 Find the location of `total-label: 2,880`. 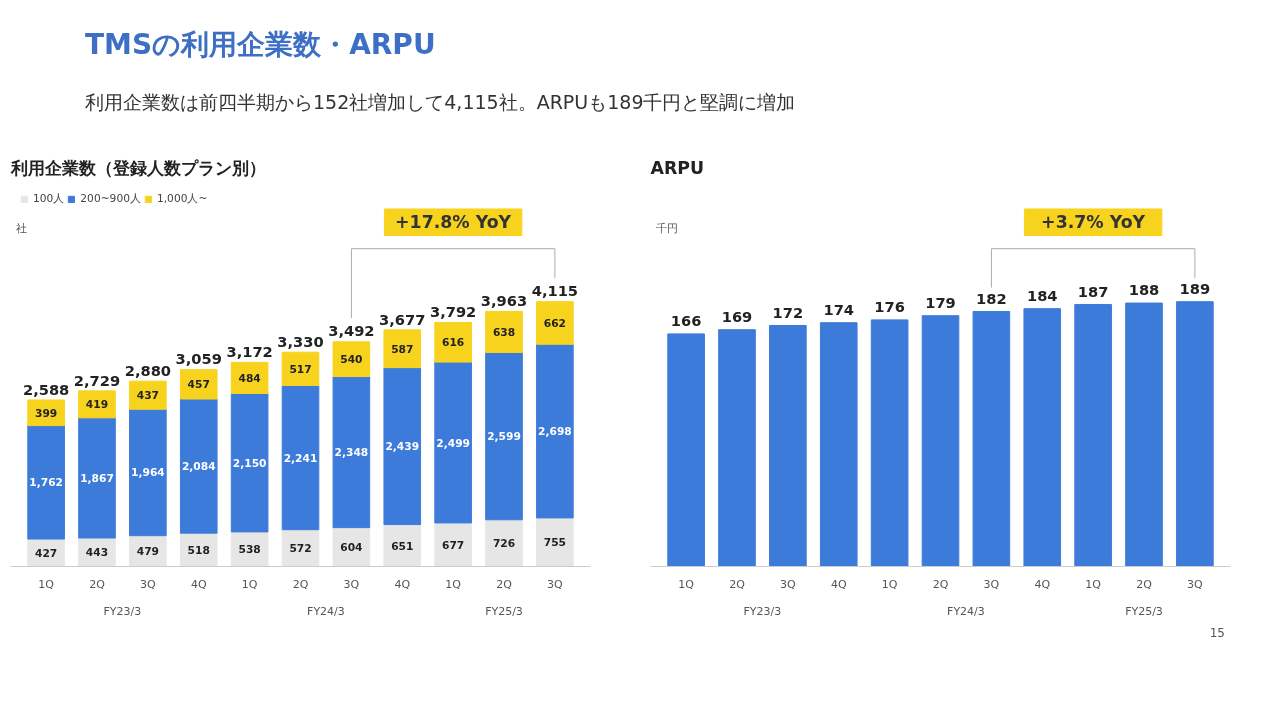

total-label: 2,880 is located at coordinates (148, 370).